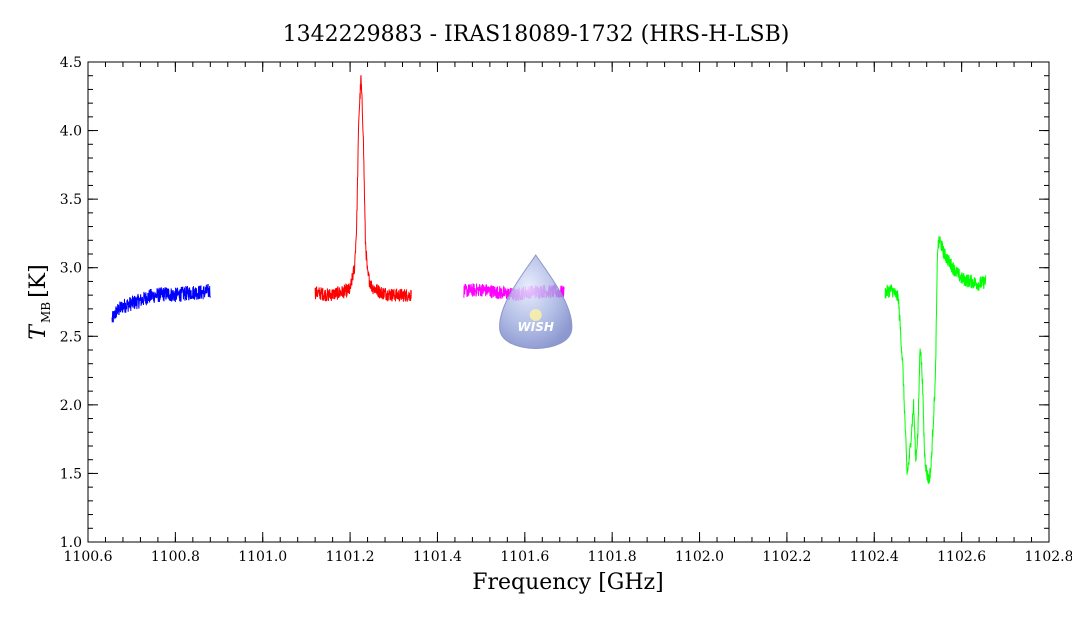 This screenshot has height=618, width=1072. What do you see at coordinates (536, 327) in the screenshot?
I see `wish-logo-text: WISH` at bounding box center [536, 327].